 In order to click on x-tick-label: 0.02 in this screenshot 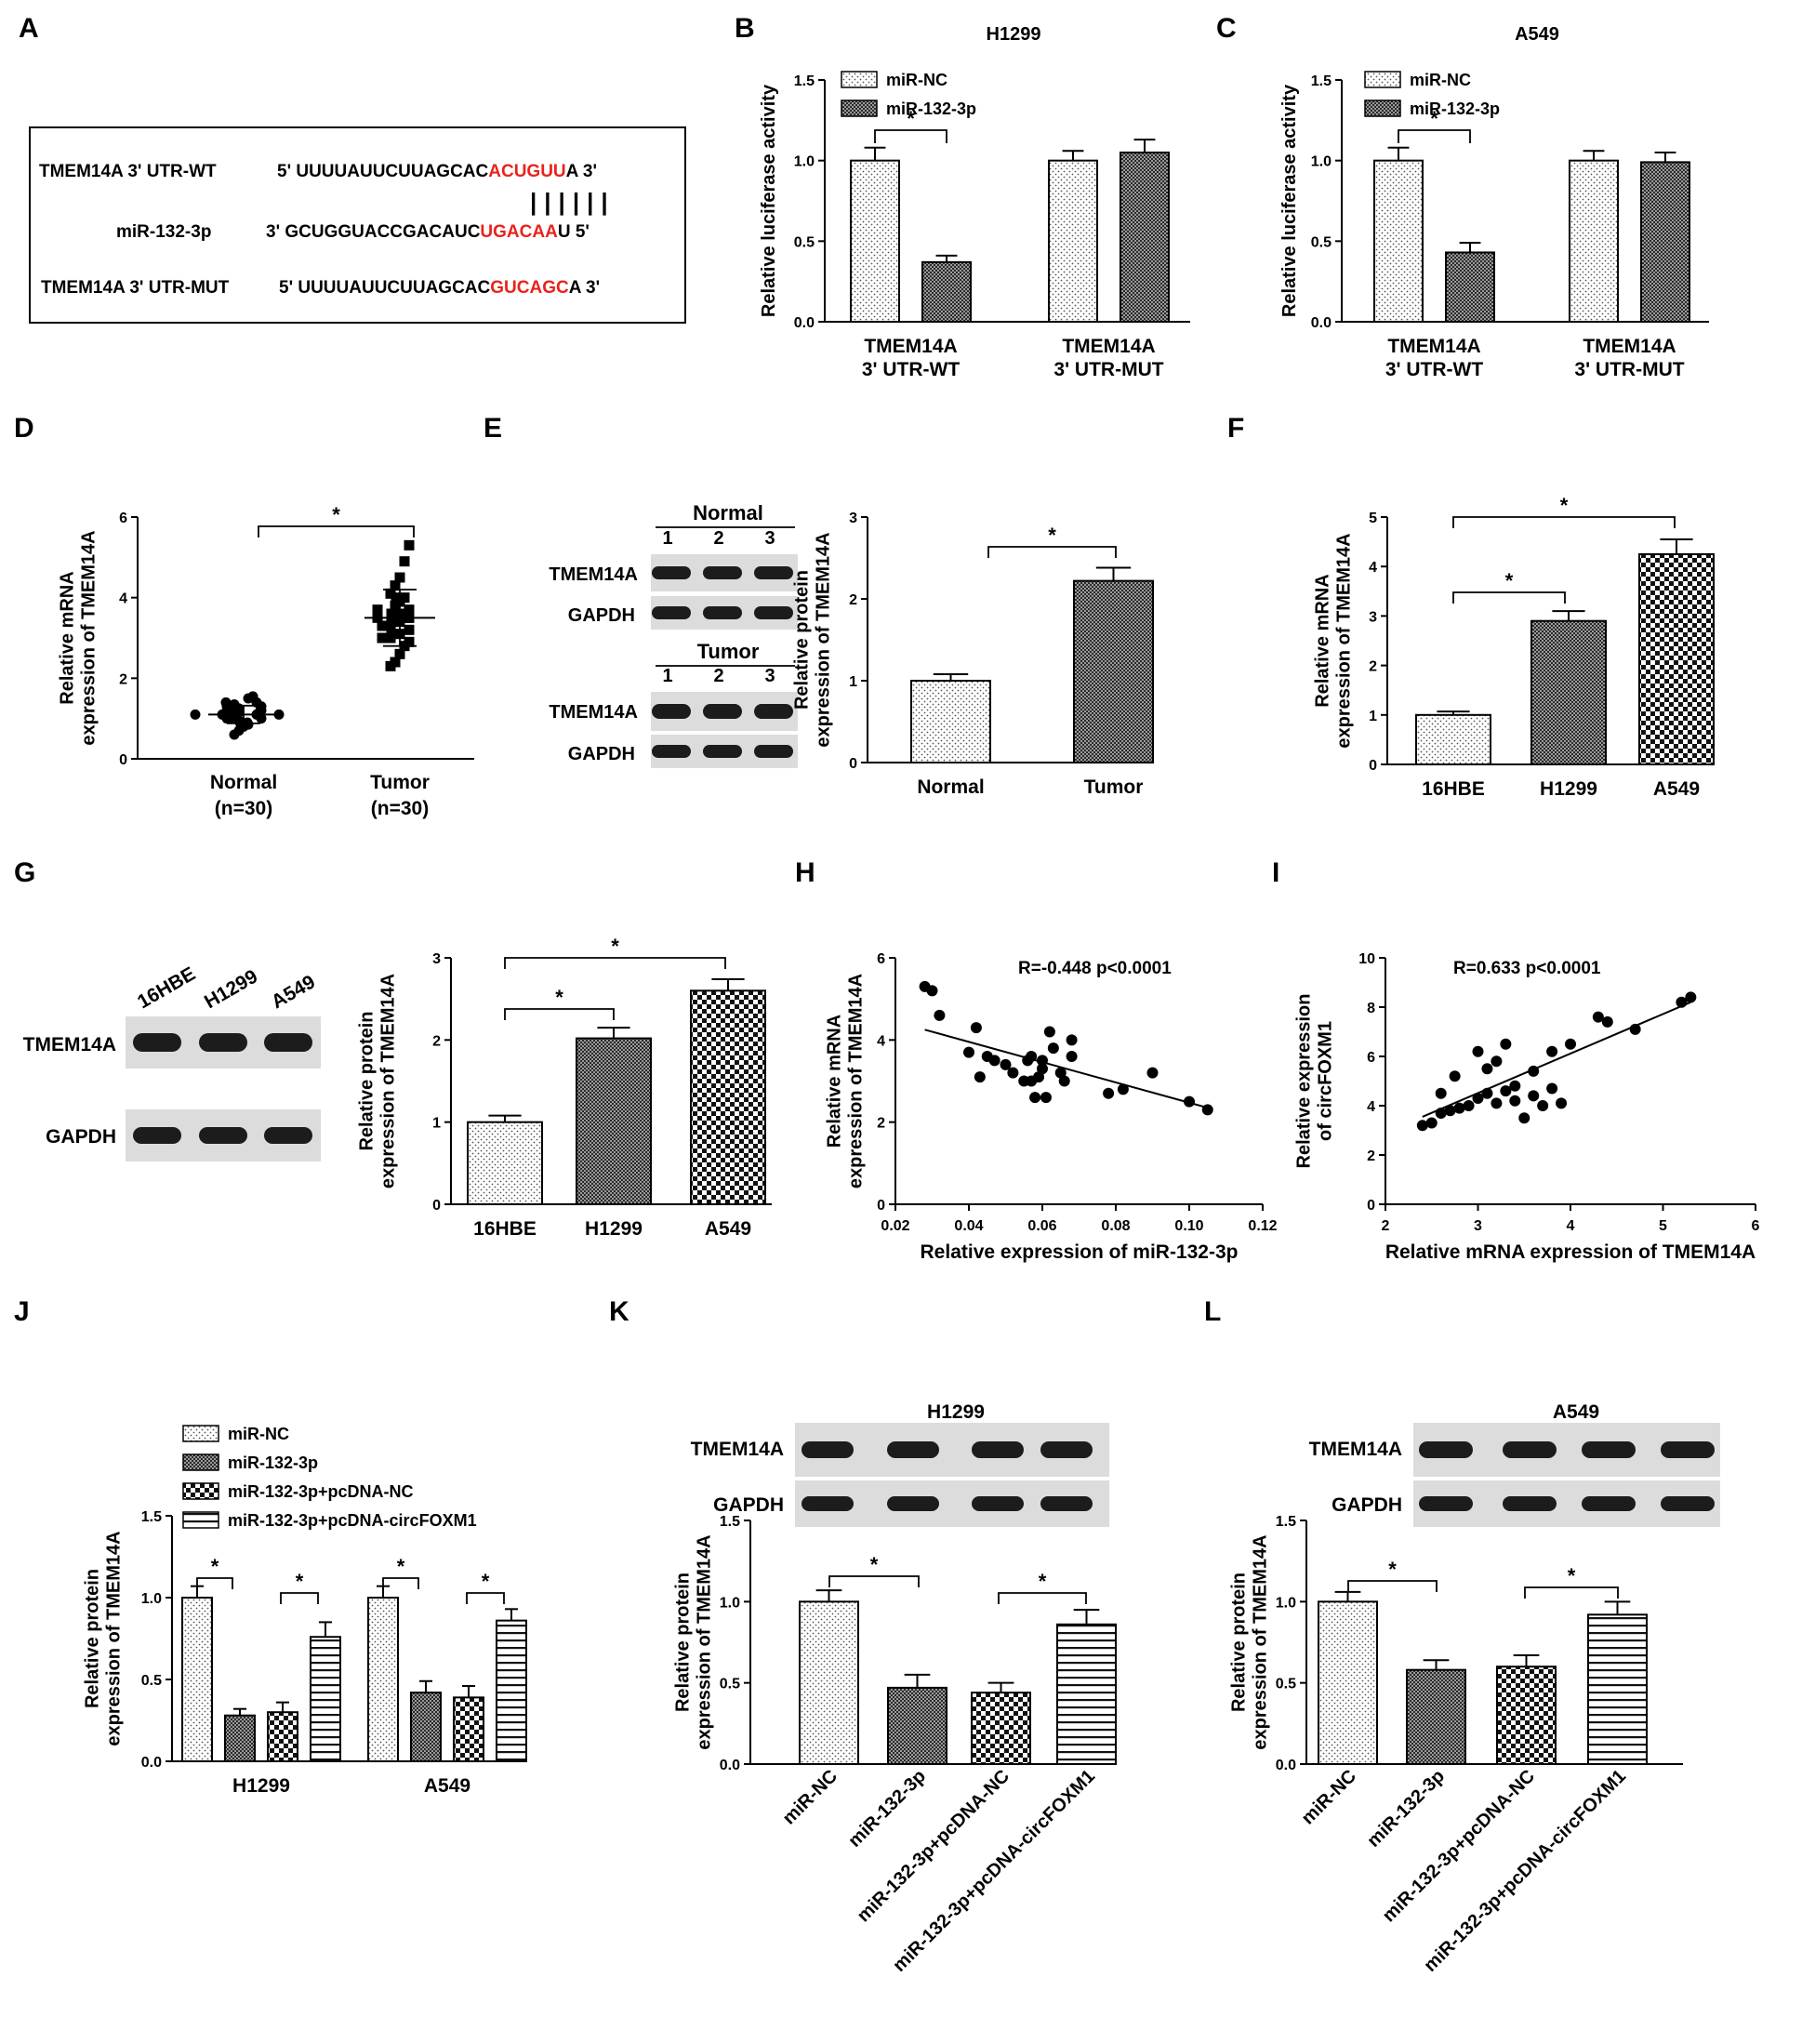, I will do `click(895, 1226)`.